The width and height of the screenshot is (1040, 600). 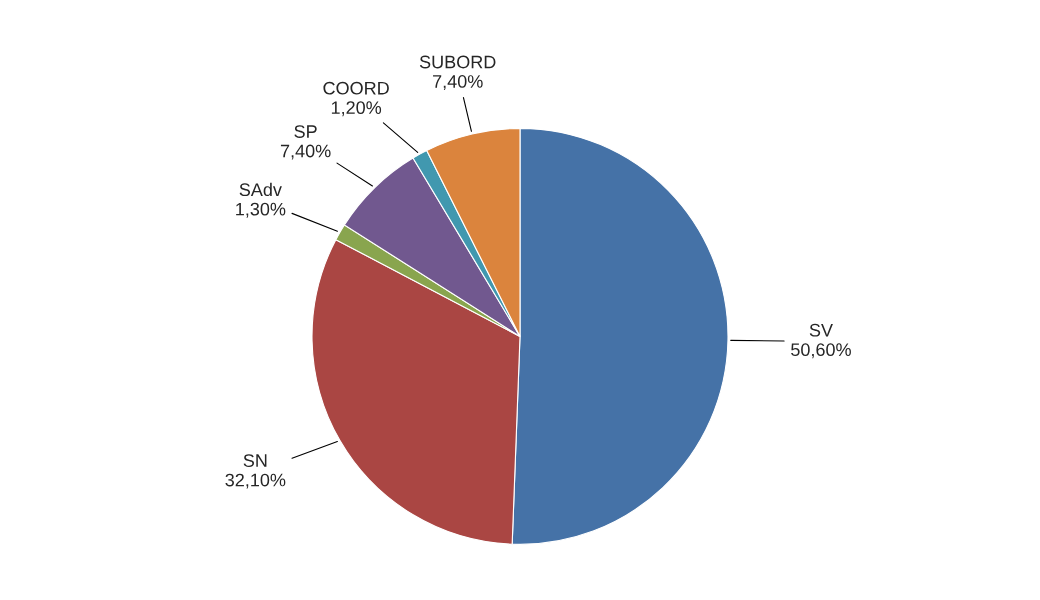 I want to click on slice-label: SV, so click(x=821, y=330).